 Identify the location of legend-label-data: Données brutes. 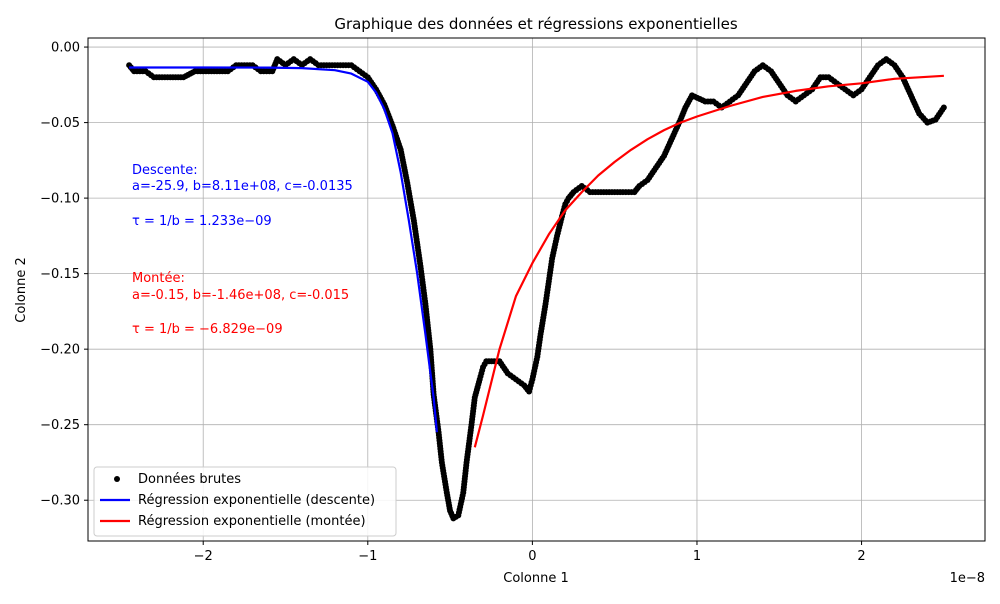
(189, 479).